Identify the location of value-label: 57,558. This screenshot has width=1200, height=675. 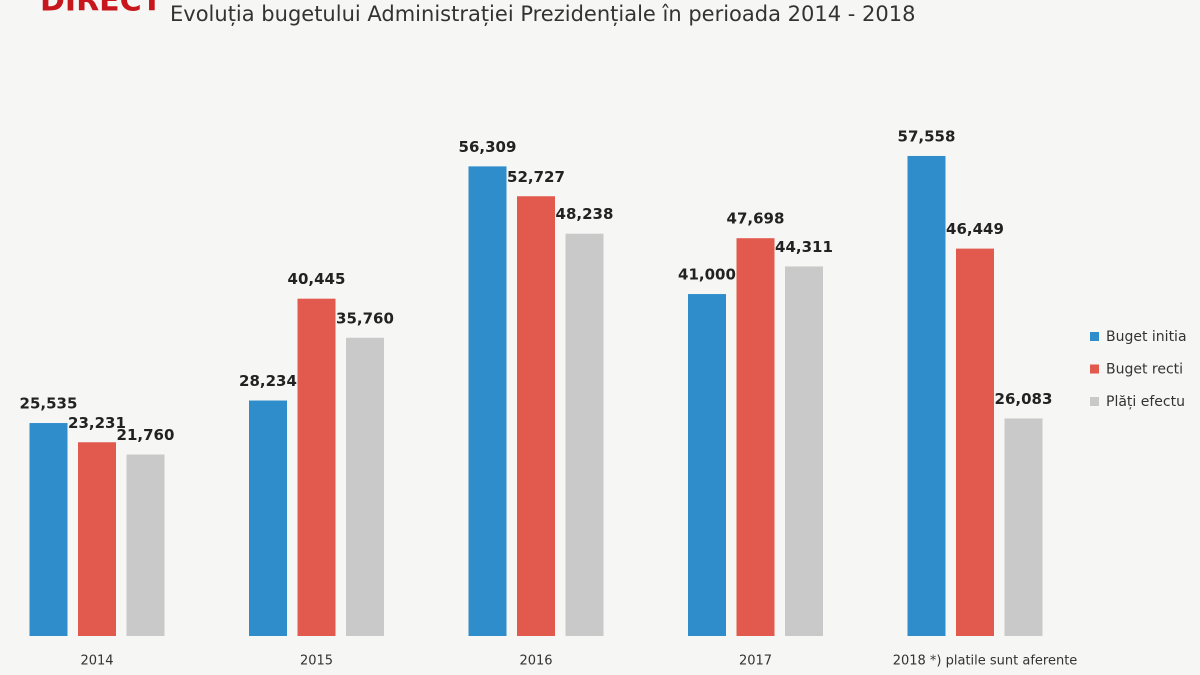
(927, 136).